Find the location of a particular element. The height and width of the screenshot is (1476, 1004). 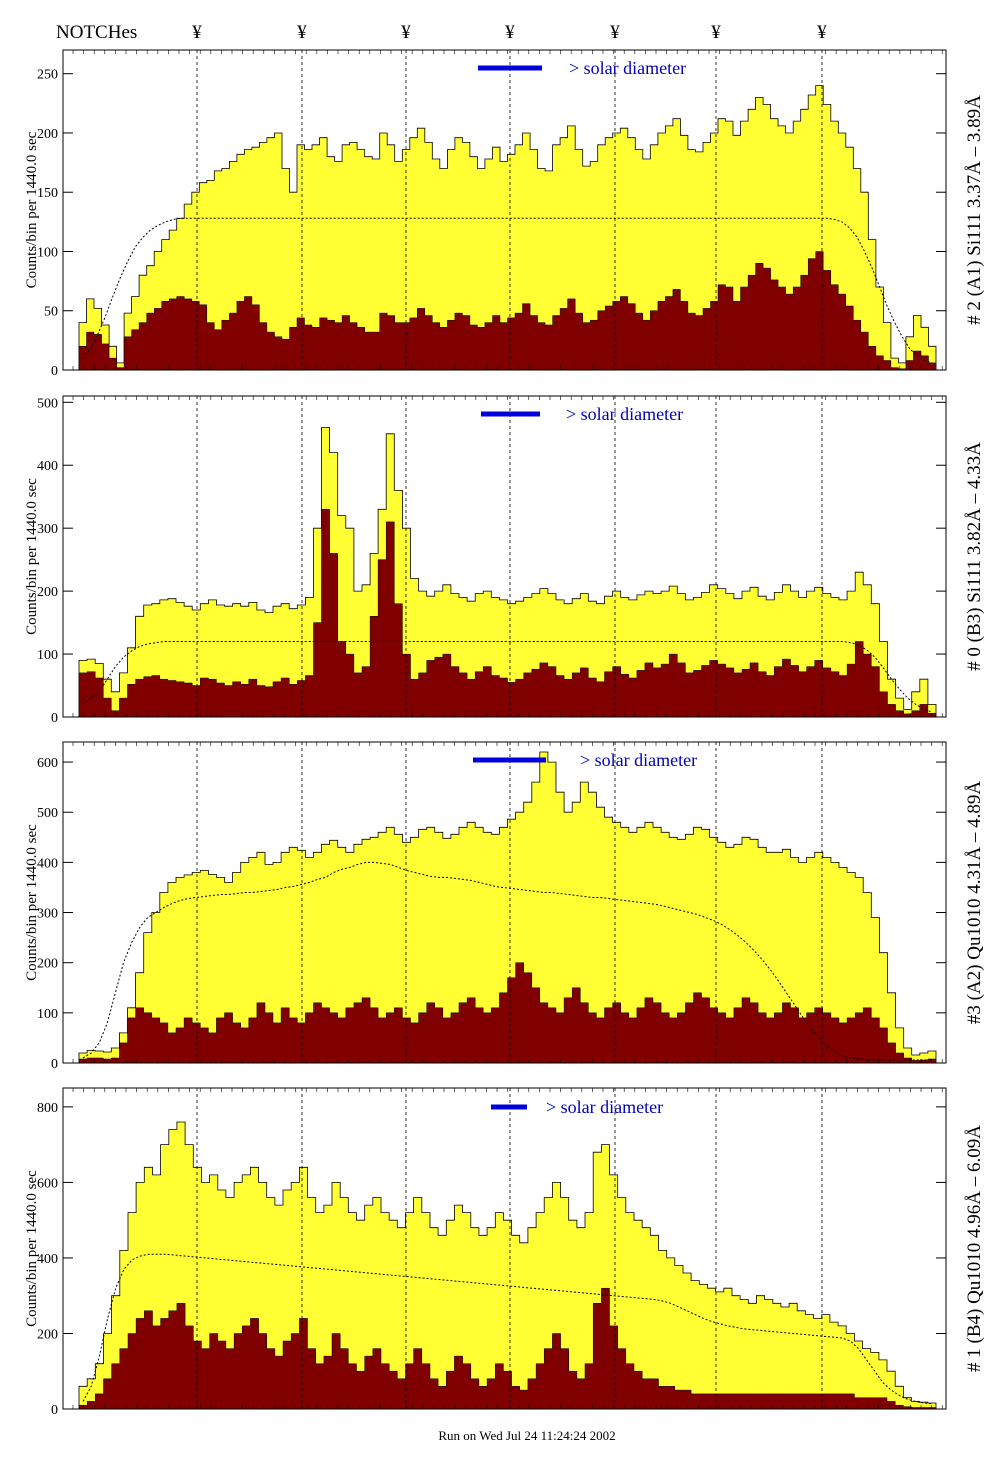

notch-marker-5: ¥ is located at coordinates (615, 32).